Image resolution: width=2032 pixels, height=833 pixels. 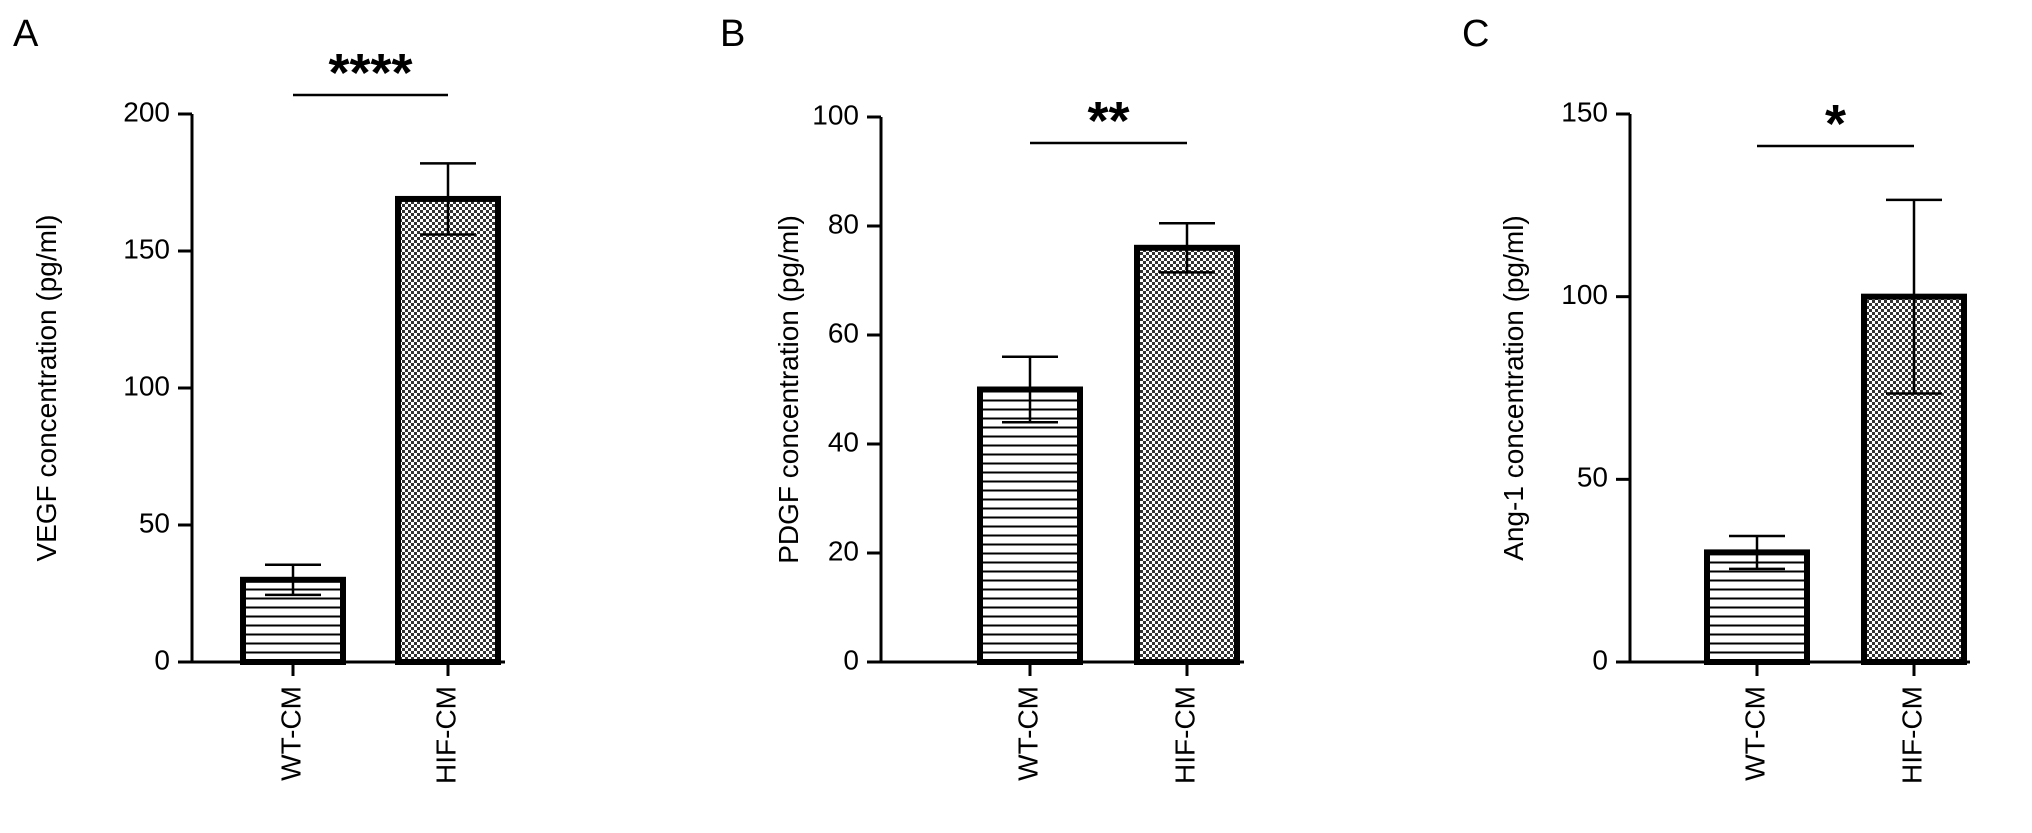 I want to click on significance-label: *, so click(x=1835, y=124).